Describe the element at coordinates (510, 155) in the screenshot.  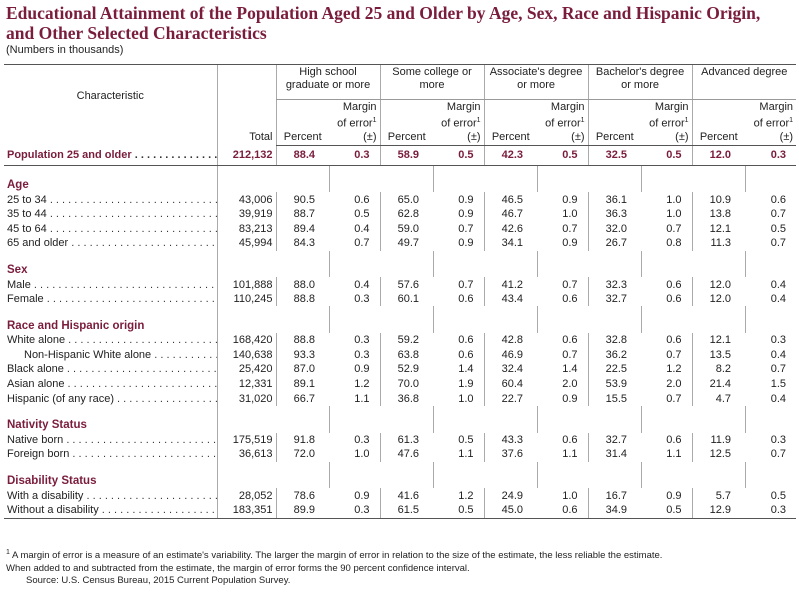
I see `percent-cell: 42.3` at that location.